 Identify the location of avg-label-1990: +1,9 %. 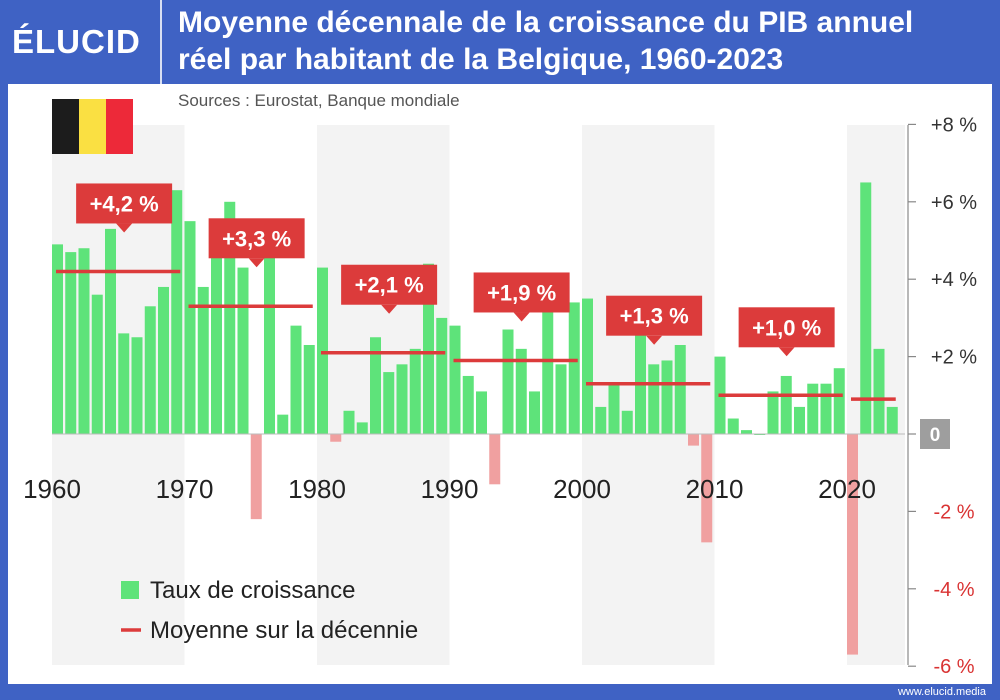
(521, 292).